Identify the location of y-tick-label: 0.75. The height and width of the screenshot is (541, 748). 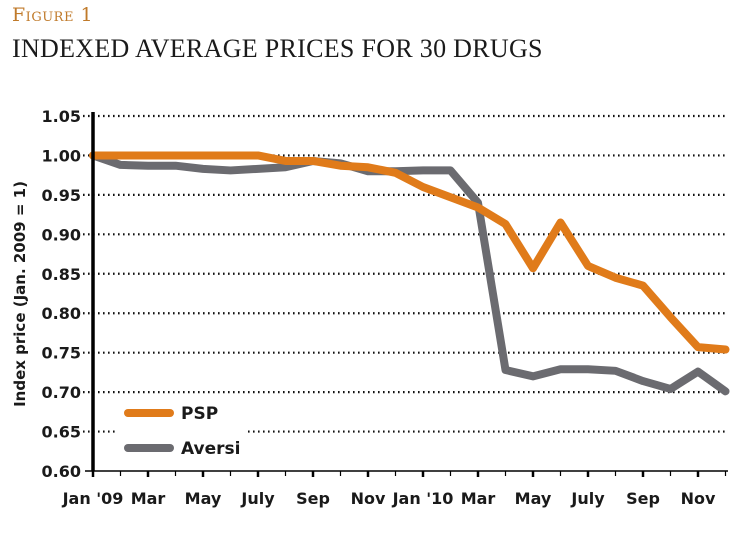
(61, 353).